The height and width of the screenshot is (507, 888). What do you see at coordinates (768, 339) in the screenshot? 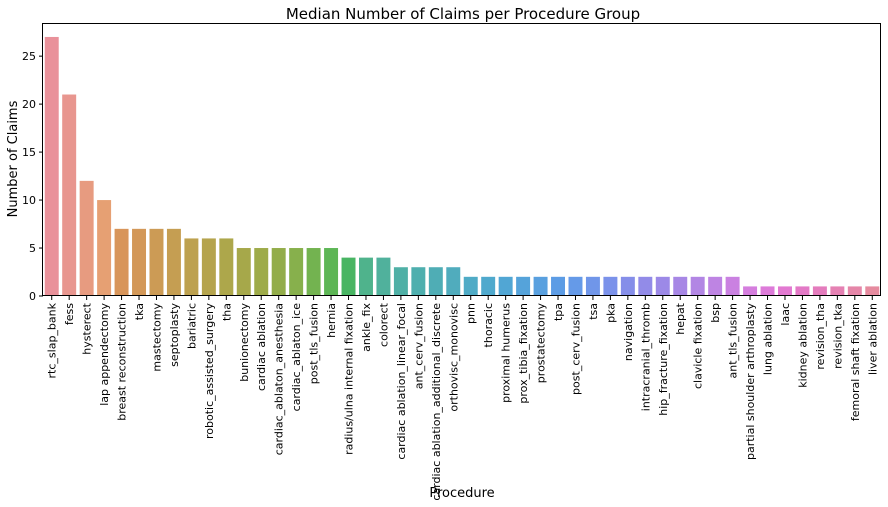
I see `x-tick-label: lung ablation` at bounding box center [768, 339].